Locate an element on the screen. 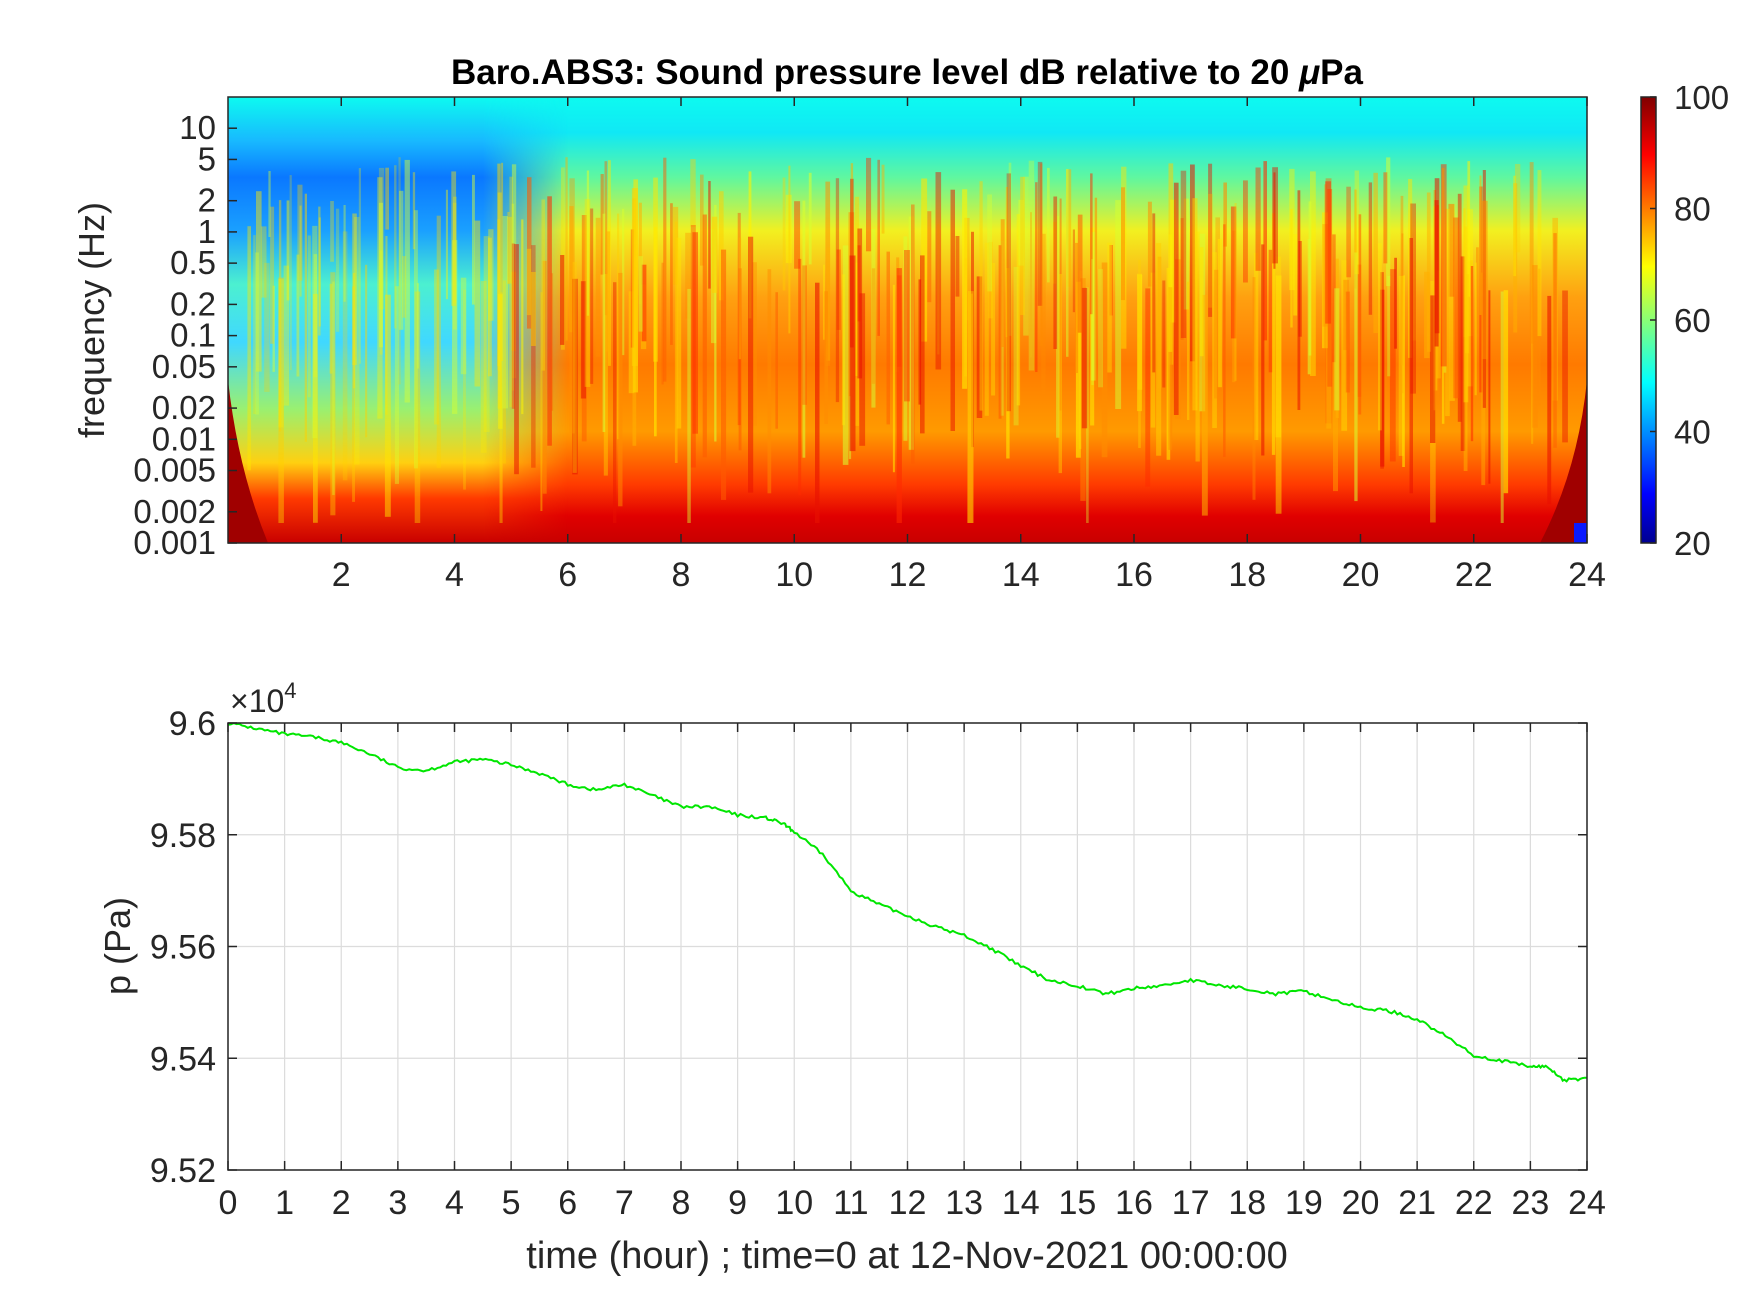 This screenshot has width=1750, height=1313. x-tick-label: 20 is located at coordinates (1361, 1203).